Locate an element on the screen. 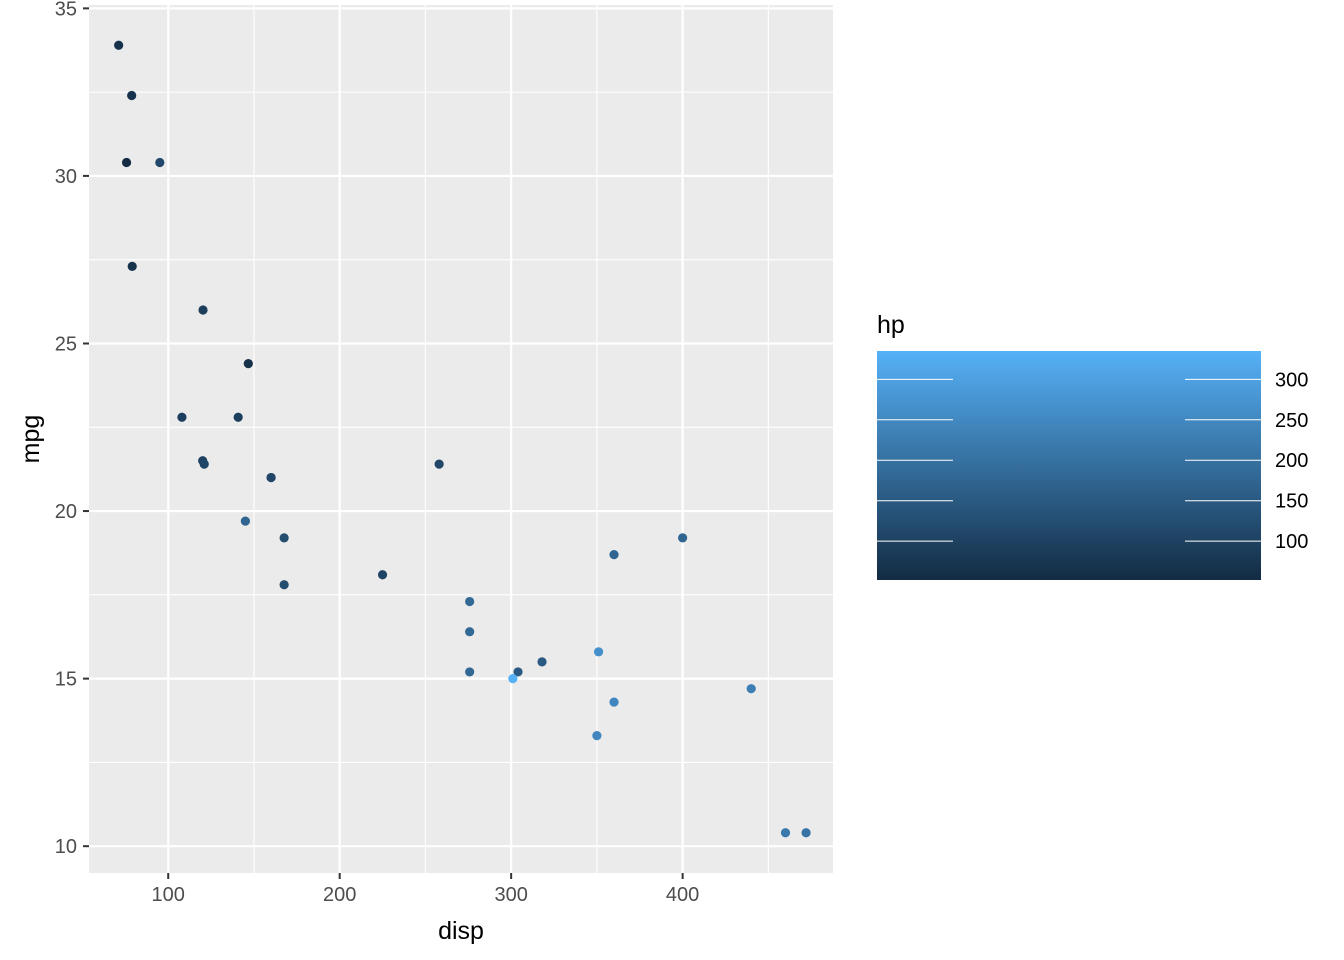  y-tick-label: 30 is located at coordinates (66, 177).